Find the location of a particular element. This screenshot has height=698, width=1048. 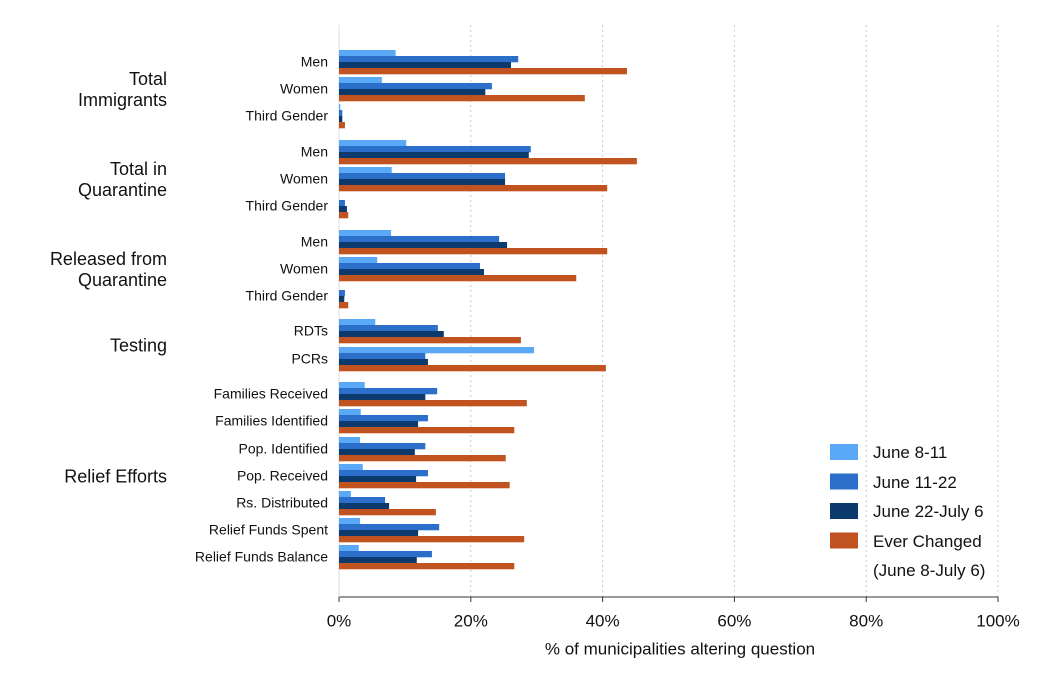

x-tick-label: 40% is located at coordinates (603, 620).